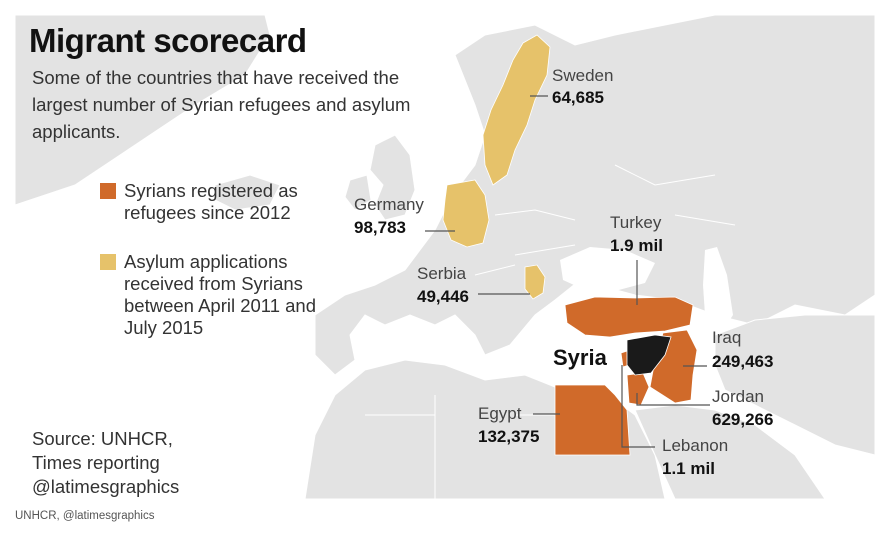 The height and width of the screenshot is (535, 886). What do you see at coordinates (443, 296) in the screenshot?
I see `label-serbia-value: 49,446` at bounding box center [443, 296].